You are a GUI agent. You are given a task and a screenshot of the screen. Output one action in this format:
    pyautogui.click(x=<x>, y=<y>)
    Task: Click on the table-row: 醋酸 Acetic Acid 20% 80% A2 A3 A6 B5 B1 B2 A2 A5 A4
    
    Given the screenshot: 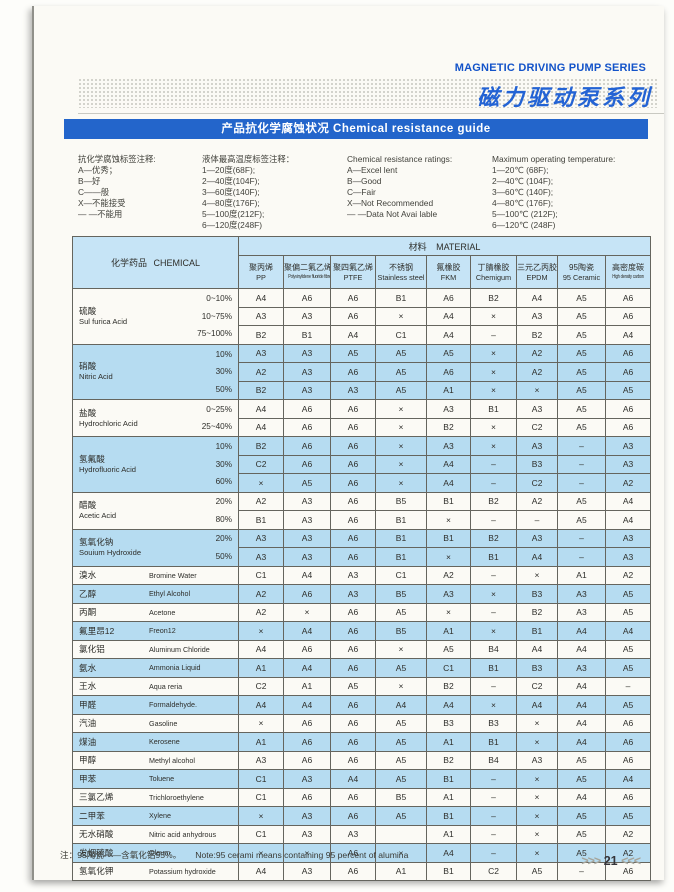 What is the action you would take?
    pyautogui.click(x=362, y=510)
    